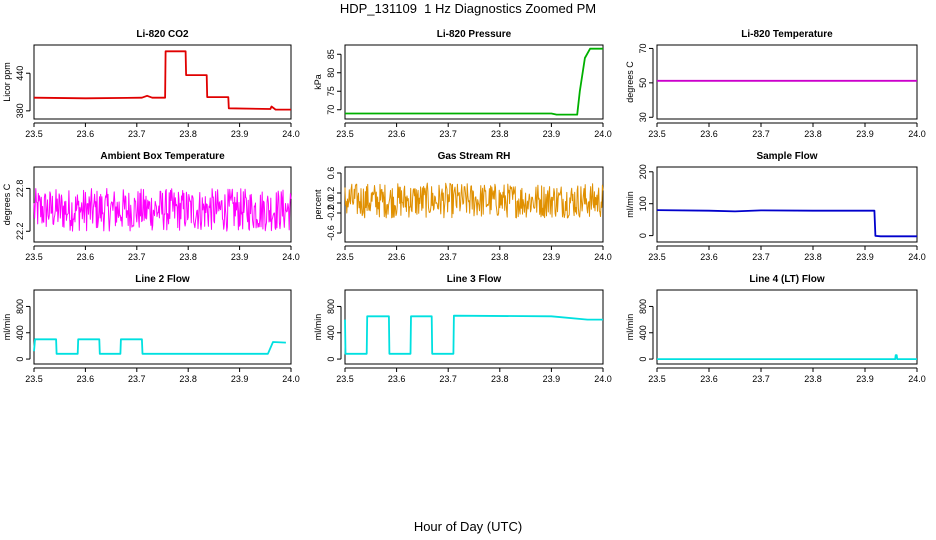  I want to click on y-tick-label: 22.2, so click(20, 232).